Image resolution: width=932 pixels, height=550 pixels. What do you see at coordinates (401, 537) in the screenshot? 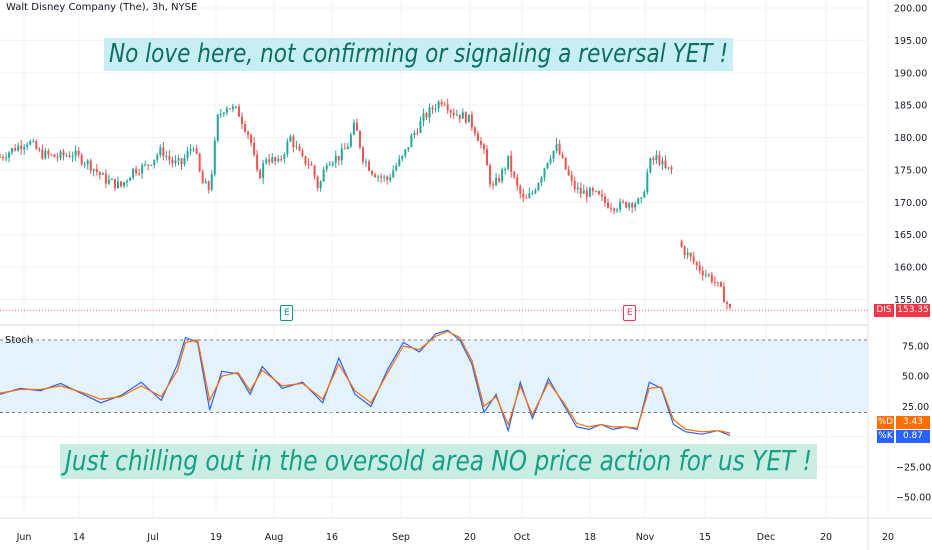
I see `time-tick-label: Sep` at bounding box center [401, 537].